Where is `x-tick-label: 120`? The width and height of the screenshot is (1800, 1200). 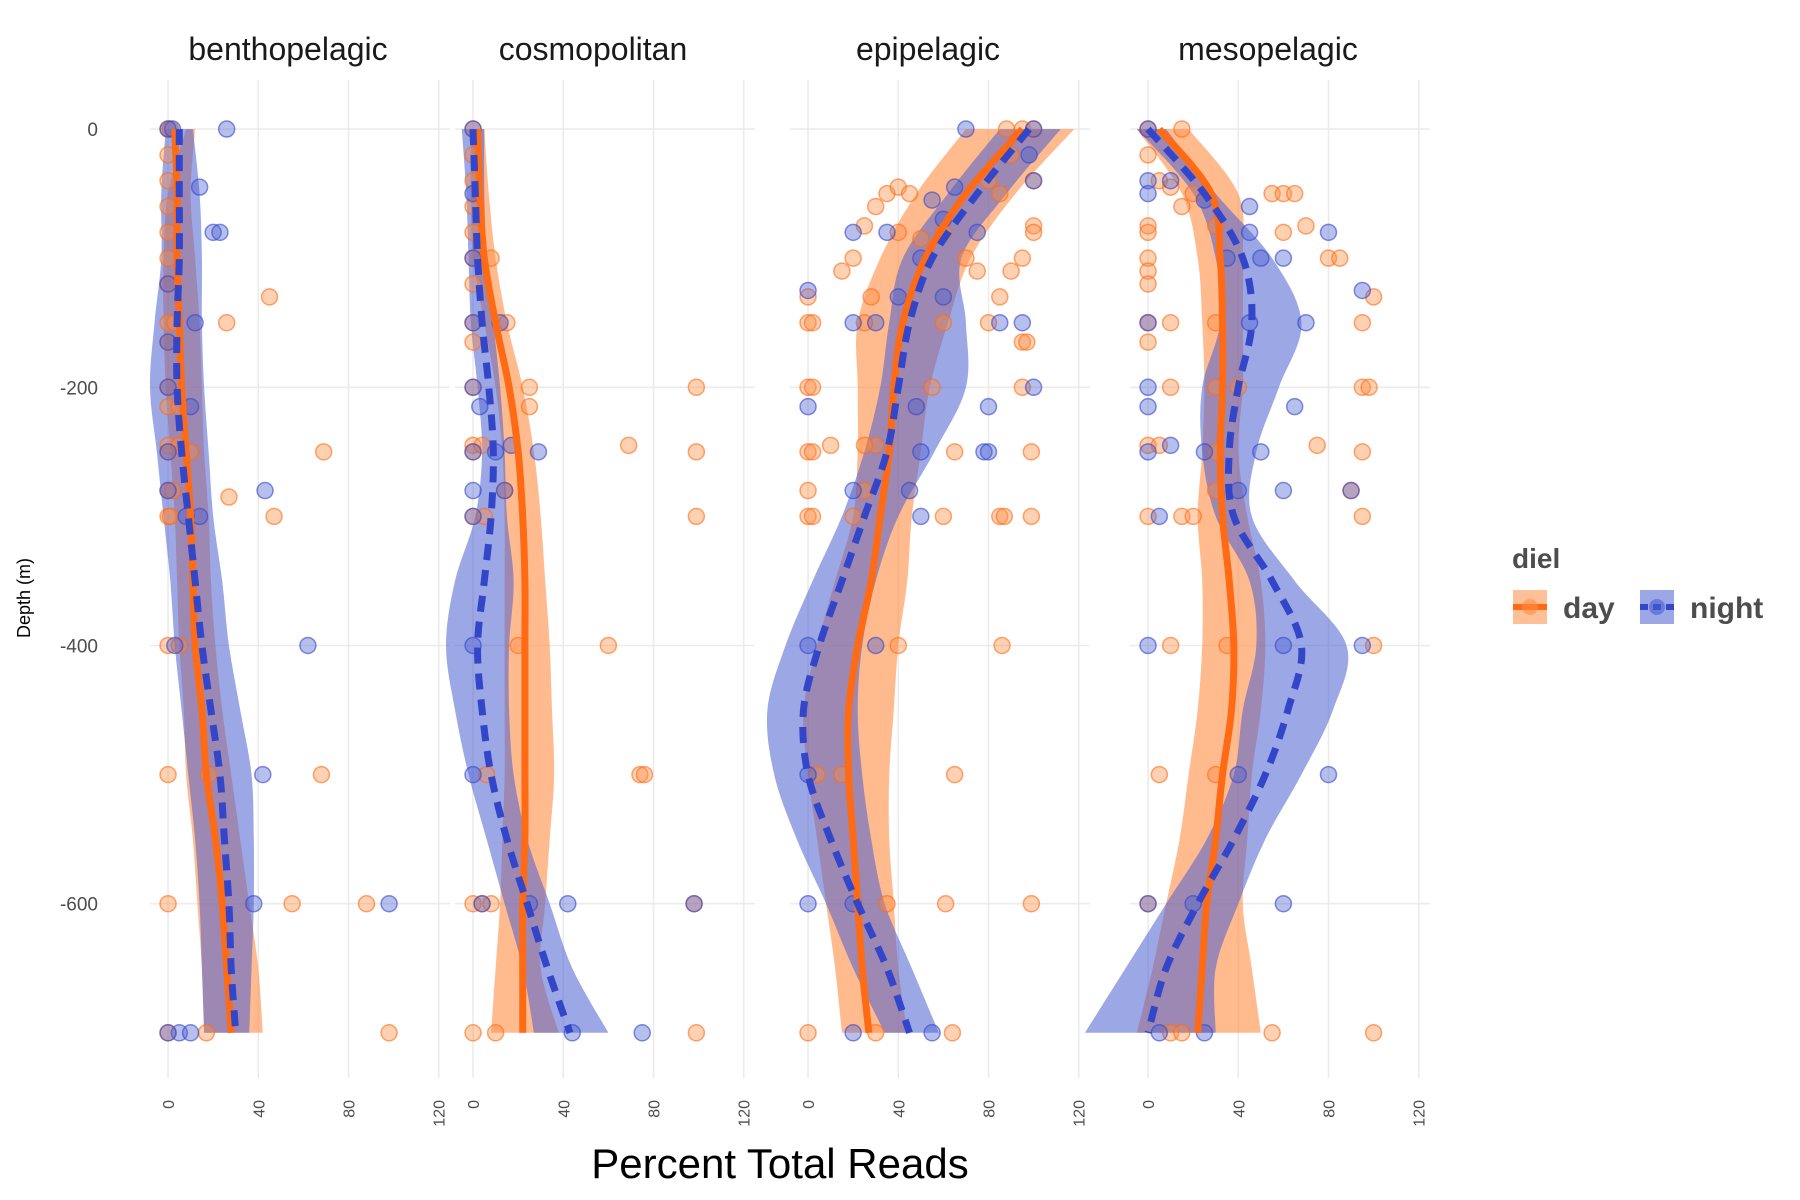 x-tick-label: 120 is located at coordinates (745, 1113).